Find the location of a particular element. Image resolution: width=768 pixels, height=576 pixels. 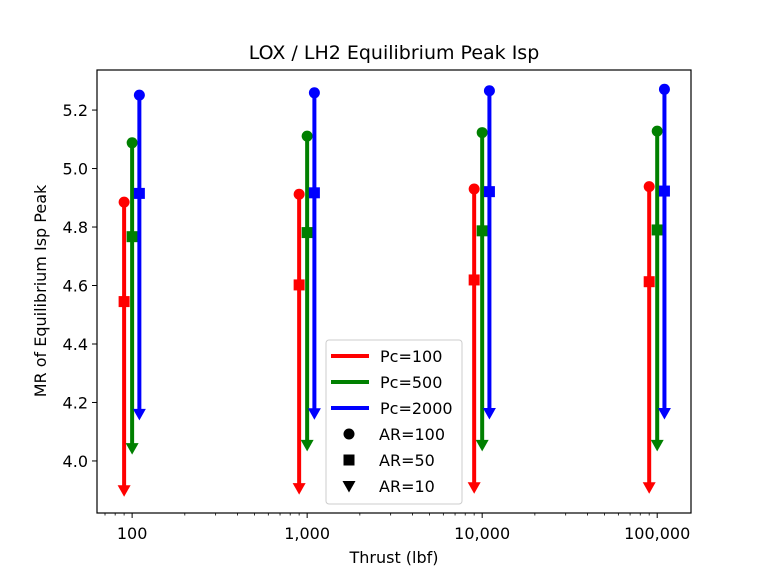

legend-label: AR=50 is located at coordinates (407, 460).